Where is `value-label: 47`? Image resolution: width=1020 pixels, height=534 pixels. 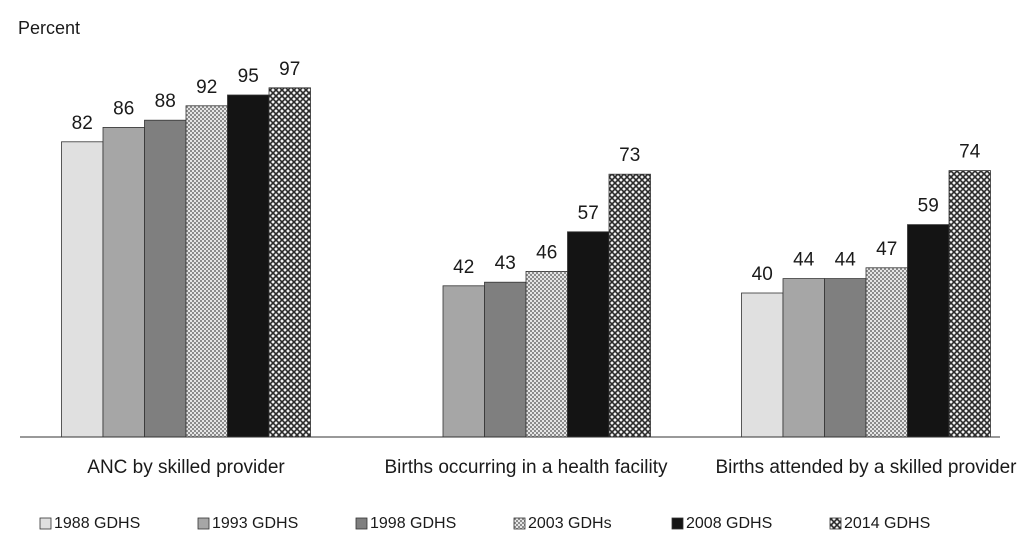
value-label: 47 is located at coordinates (886, 249).